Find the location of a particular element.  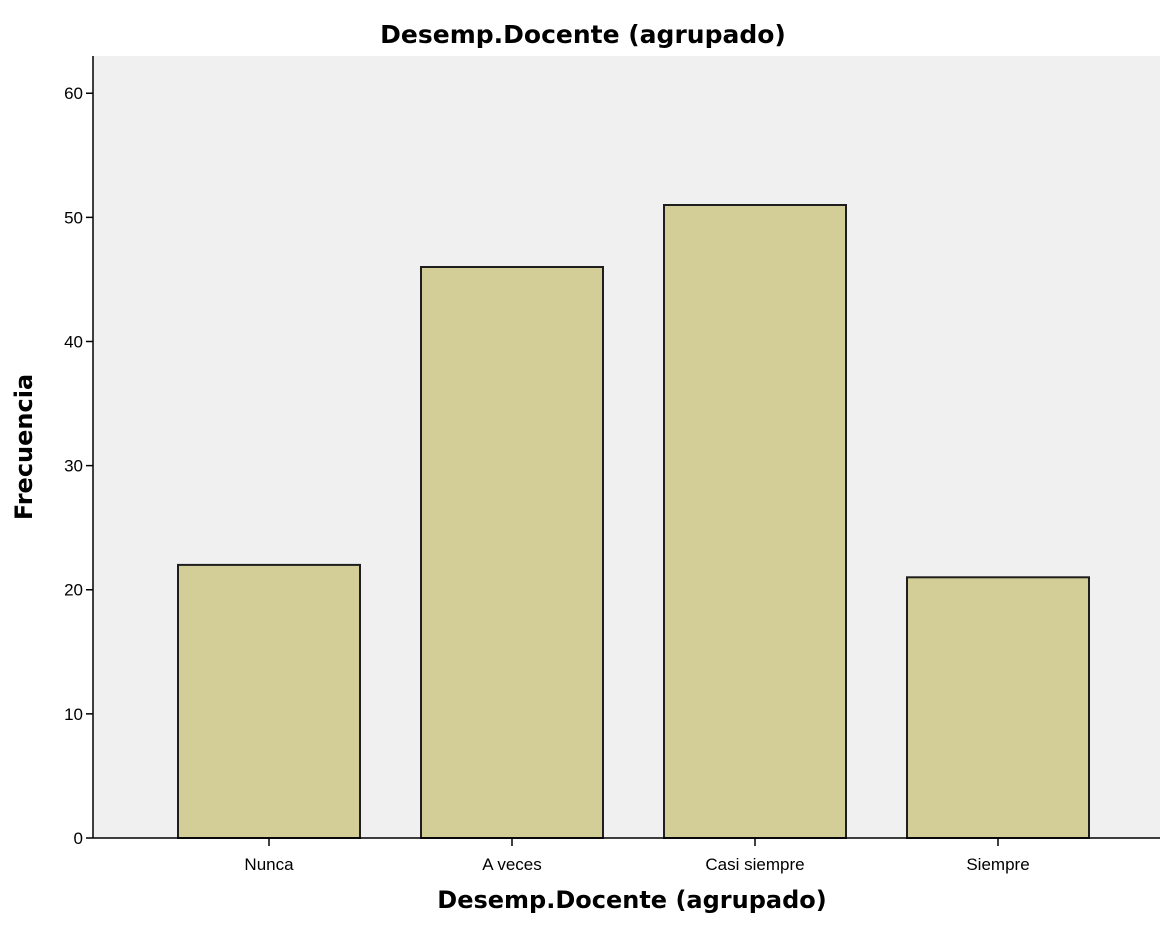

bar-siempre is located at coordinates (998, 707).